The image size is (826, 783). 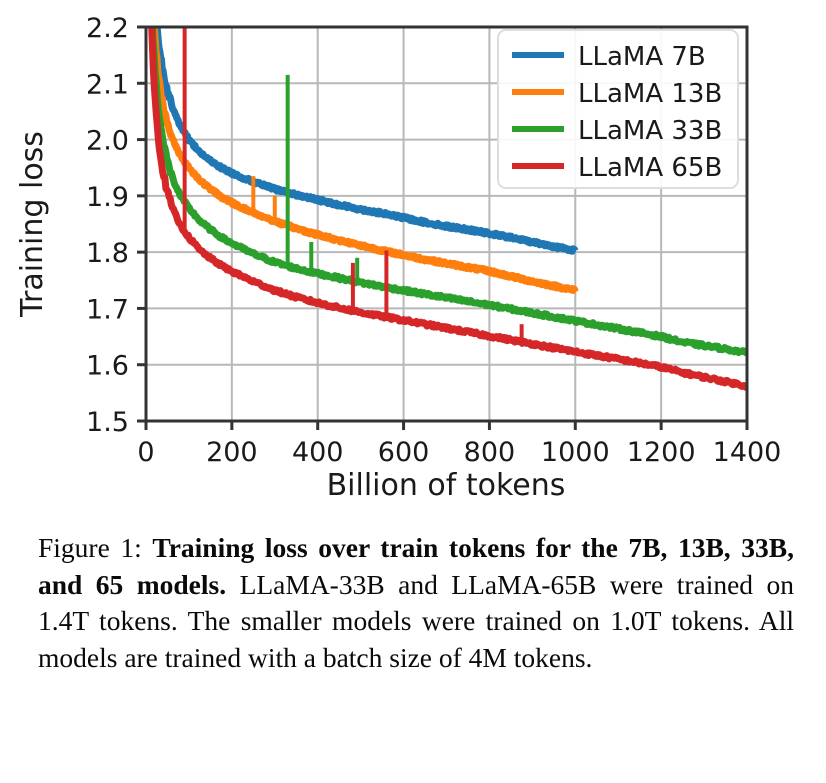 What do you see at coordinates (107, 28) in the screenshot?
I see `y-tick-label: 2.2` at bounding box center [107, 28].